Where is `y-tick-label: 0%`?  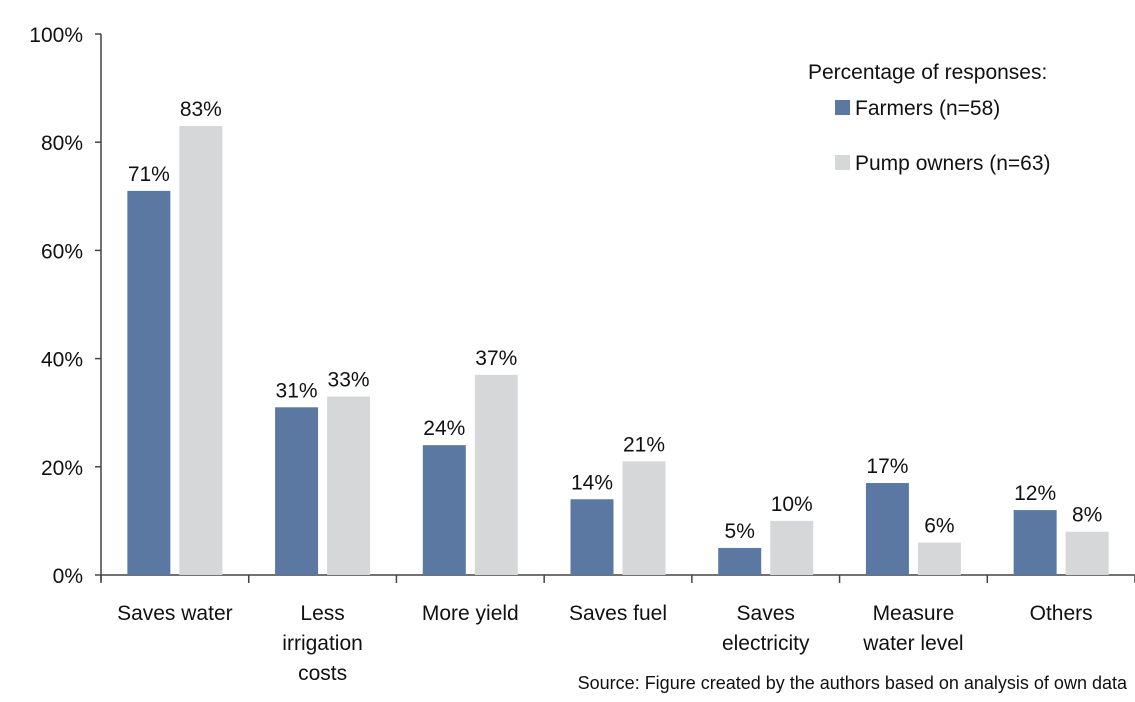 y-tick-label: 0% is located at coordinates (68, 576).